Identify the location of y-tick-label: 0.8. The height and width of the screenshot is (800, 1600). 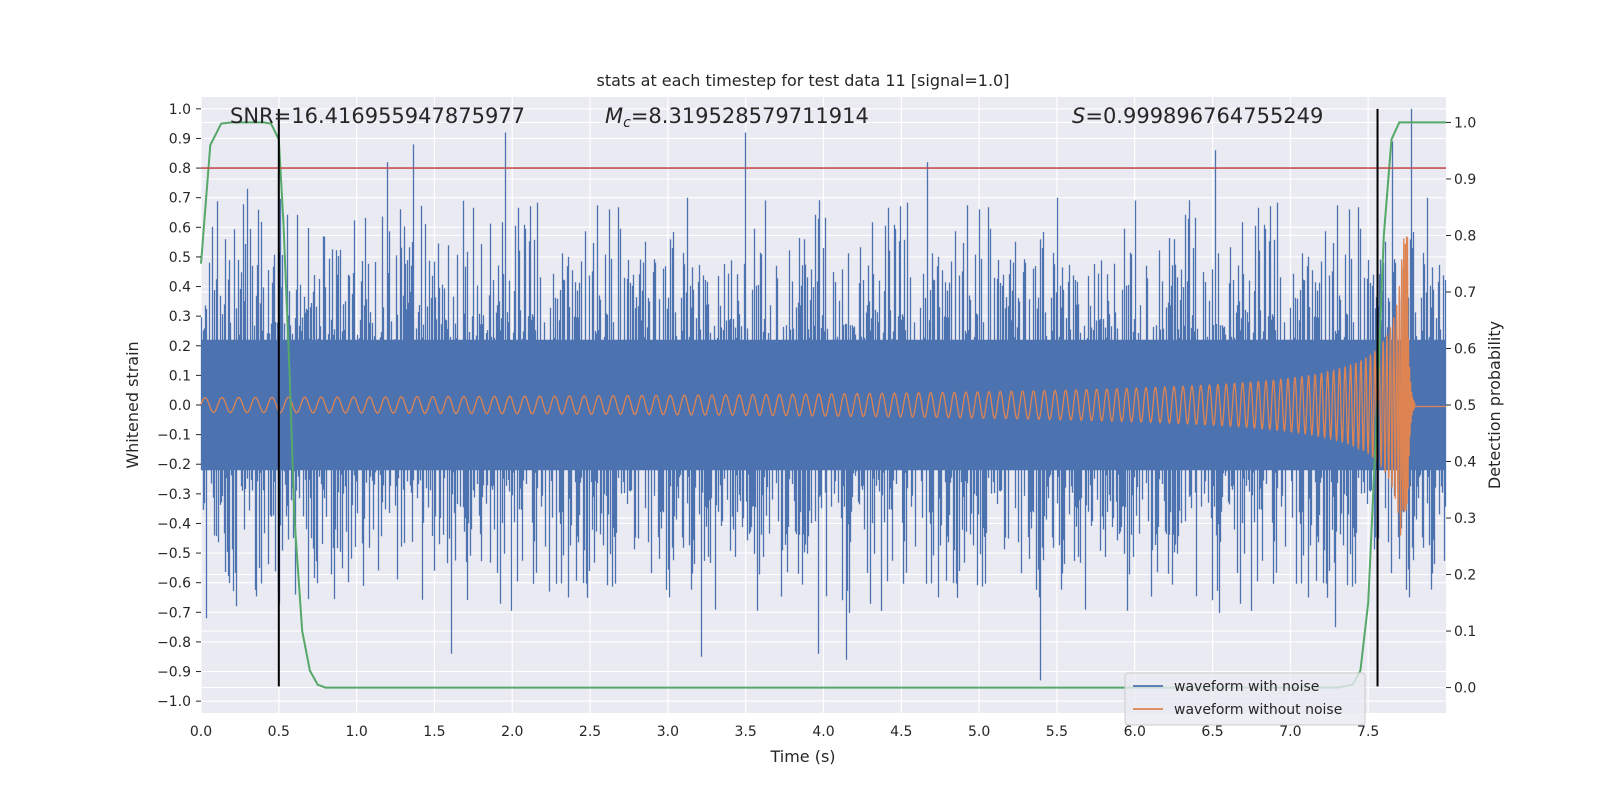
(180, 169).